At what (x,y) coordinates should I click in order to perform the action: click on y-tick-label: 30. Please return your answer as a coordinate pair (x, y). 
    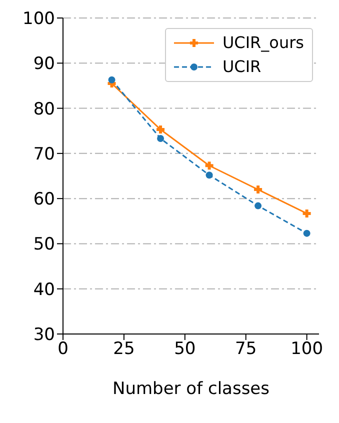
    Looking at the image, I should click on (44, 335).